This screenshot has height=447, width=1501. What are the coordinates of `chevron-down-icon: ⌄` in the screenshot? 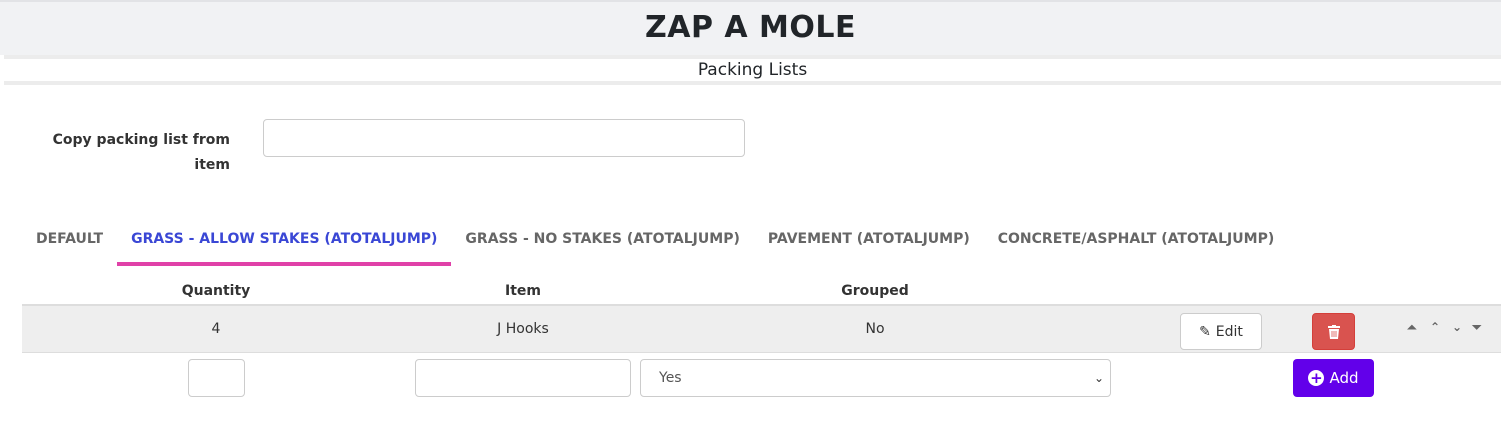 It's located at (1098, 378).